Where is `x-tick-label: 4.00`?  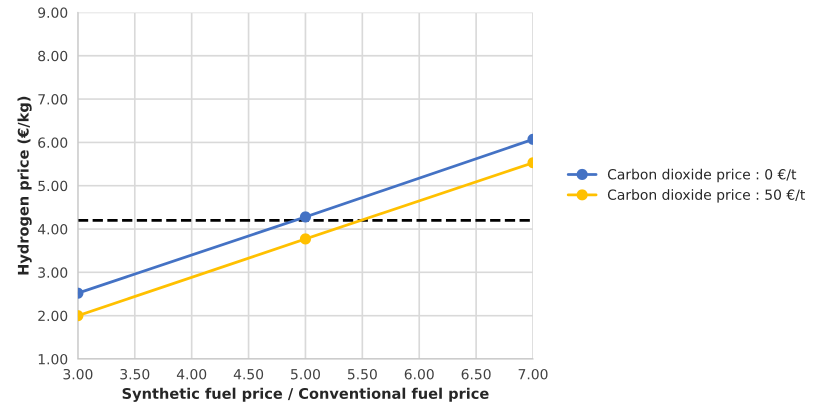 x-tick-label: 4.00 is located at coordinates (191, 374).